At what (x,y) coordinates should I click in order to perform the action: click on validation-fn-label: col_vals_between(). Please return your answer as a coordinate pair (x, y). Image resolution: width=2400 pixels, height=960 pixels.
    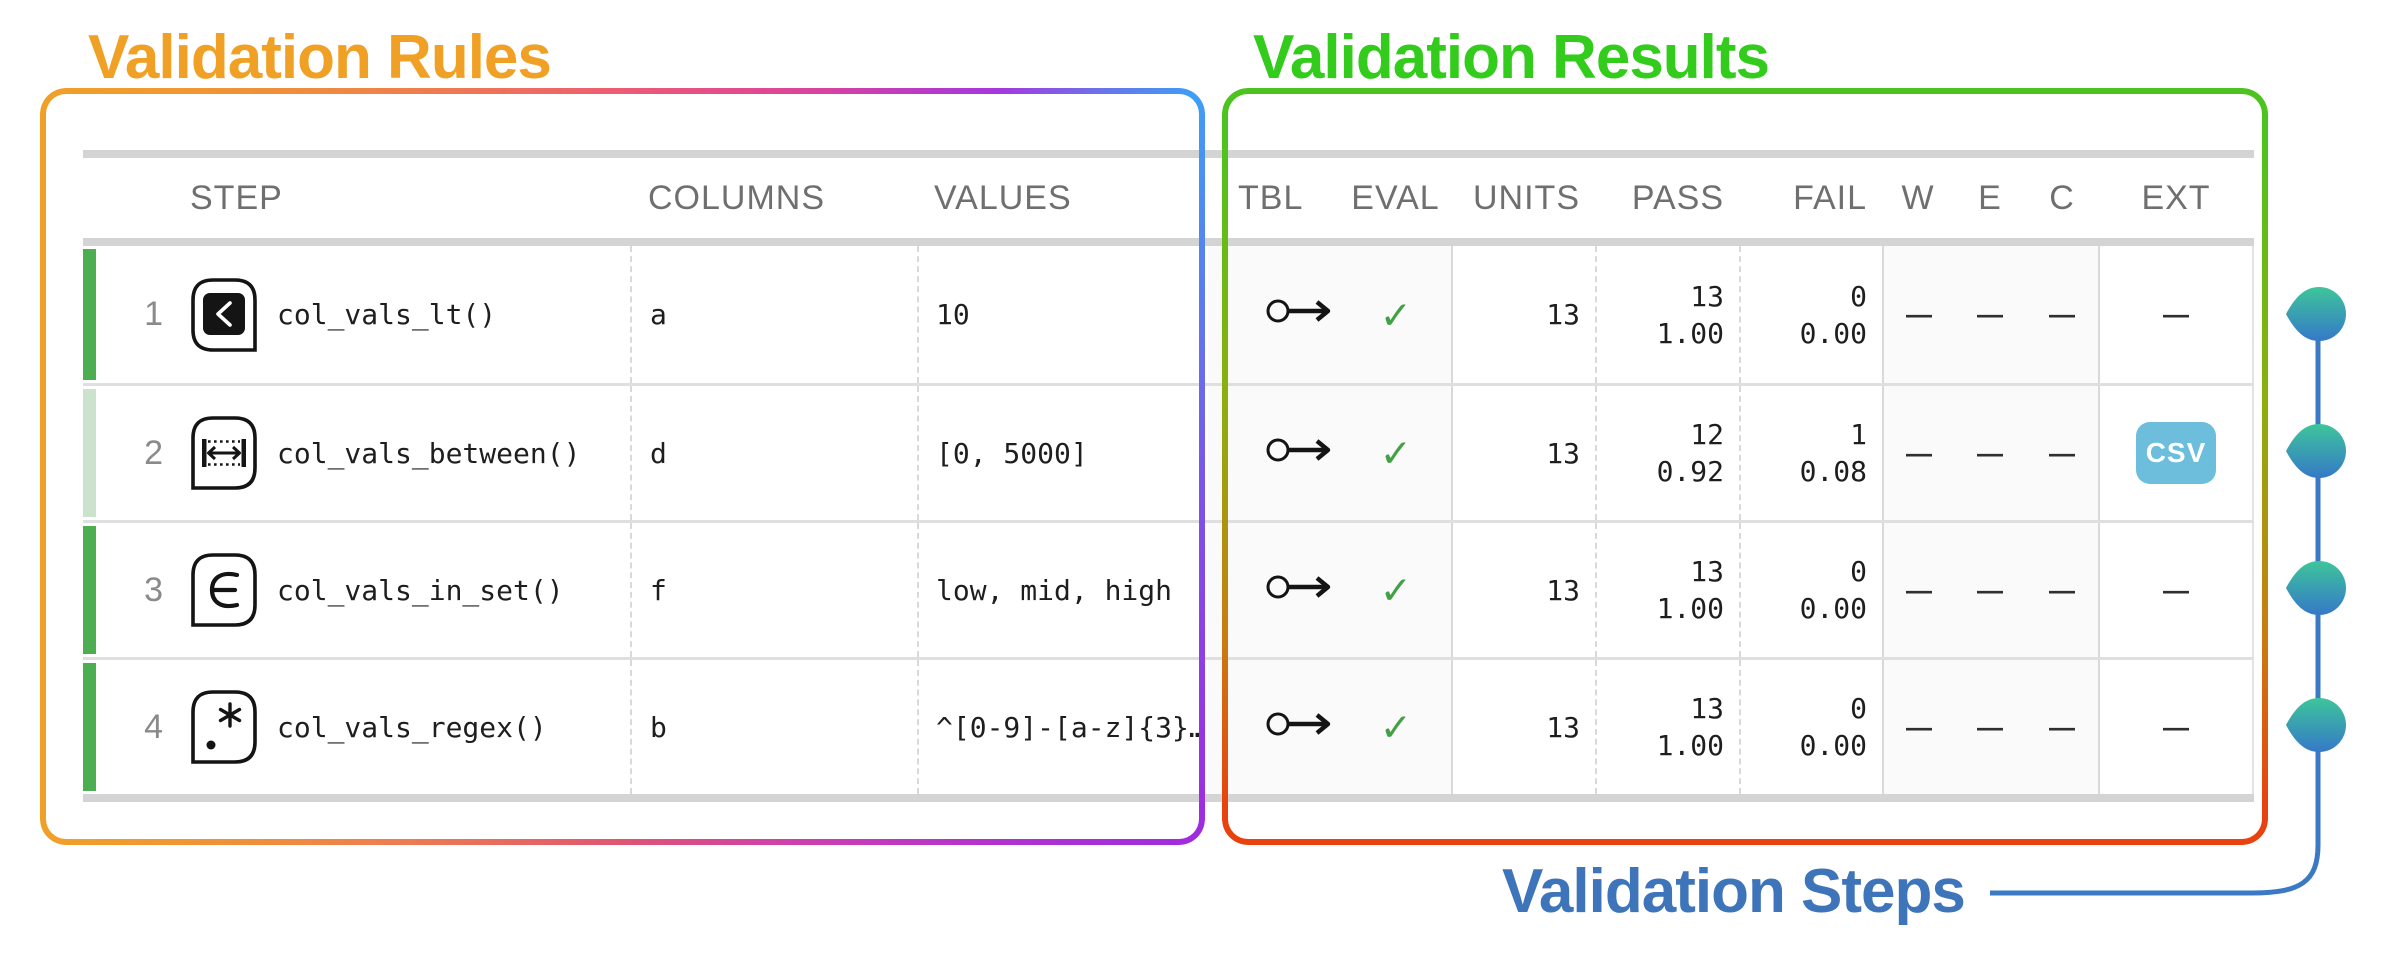
    Looking at the image, I should click on (429, 453).